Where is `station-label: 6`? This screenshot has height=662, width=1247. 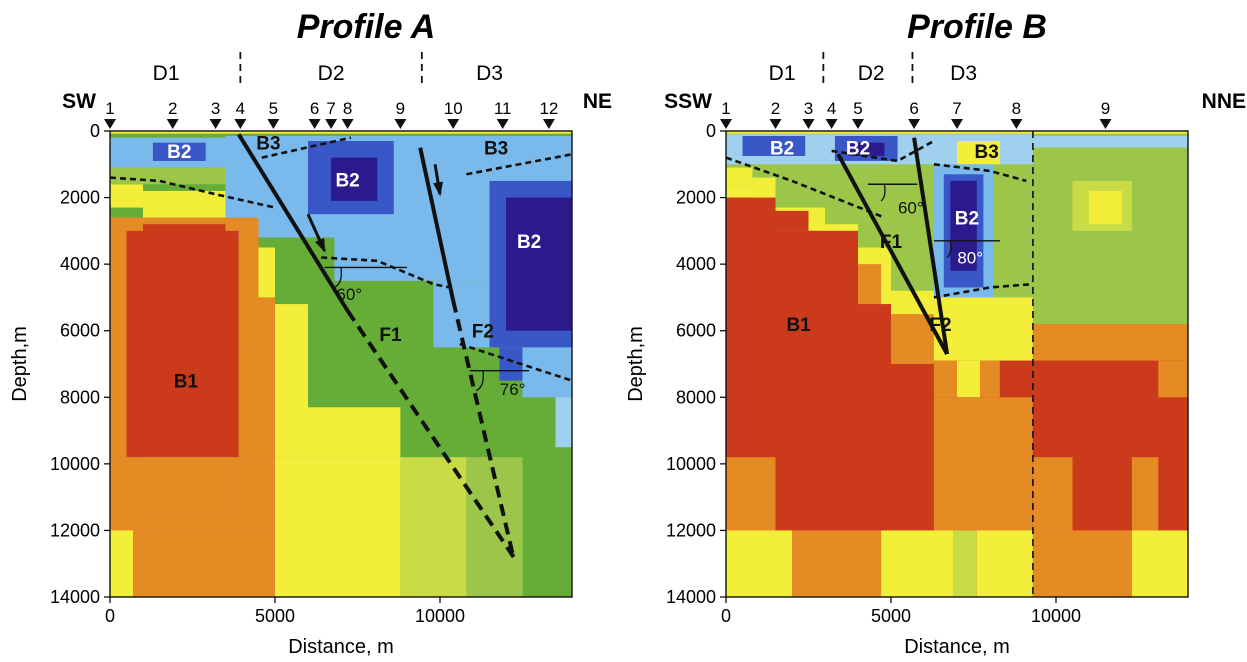 station-label: 6 is located at coordinates (314, 108).